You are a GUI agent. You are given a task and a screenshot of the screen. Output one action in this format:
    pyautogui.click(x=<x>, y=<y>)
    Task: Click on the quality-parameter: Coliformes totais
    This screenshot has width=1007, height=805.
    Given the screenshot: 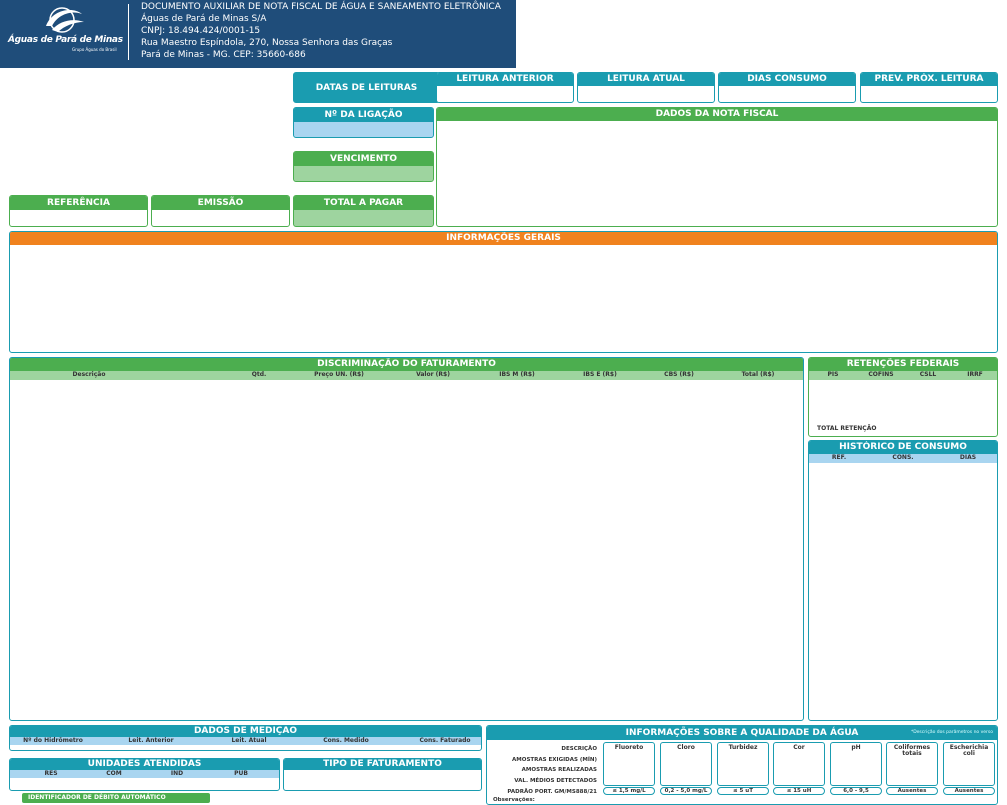 What is the action you would take?
    pyautogui.click(x=912, y=750)
    